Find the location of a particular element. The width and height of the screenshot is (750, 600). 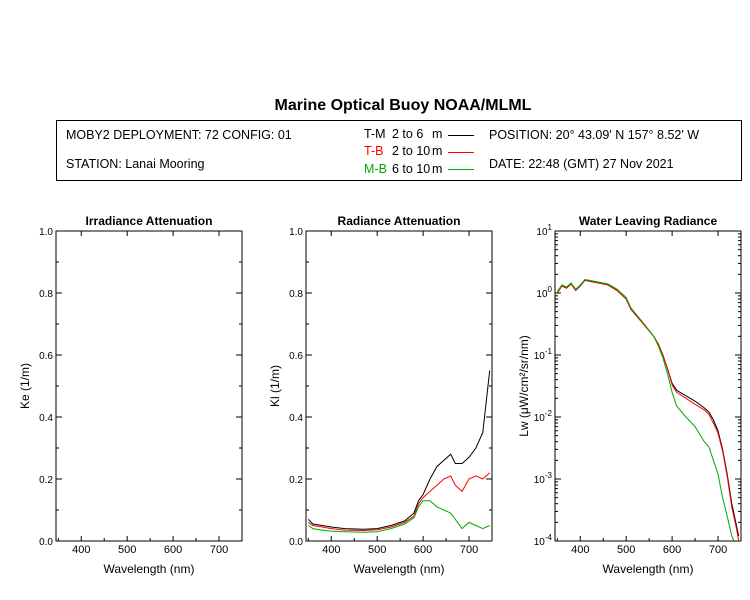

deployment-text: MOBY2 DEPLOYMENT: 72 CONFIG: 01 is located at coordinates (179, 135).